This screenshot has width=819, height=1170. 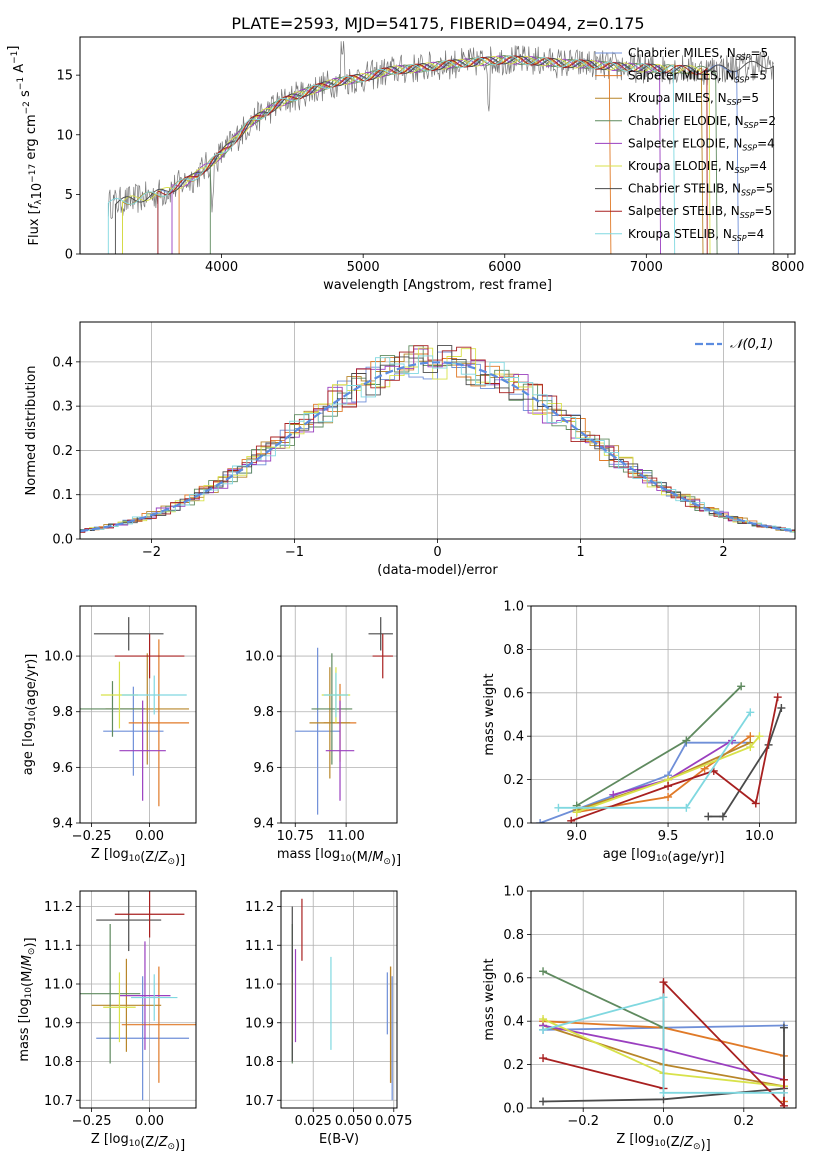 What do you see at coordinates (342, 999) in the screenshot?
I see `mass-vs-ebv-plot-area` at bounding box center [342, 999].